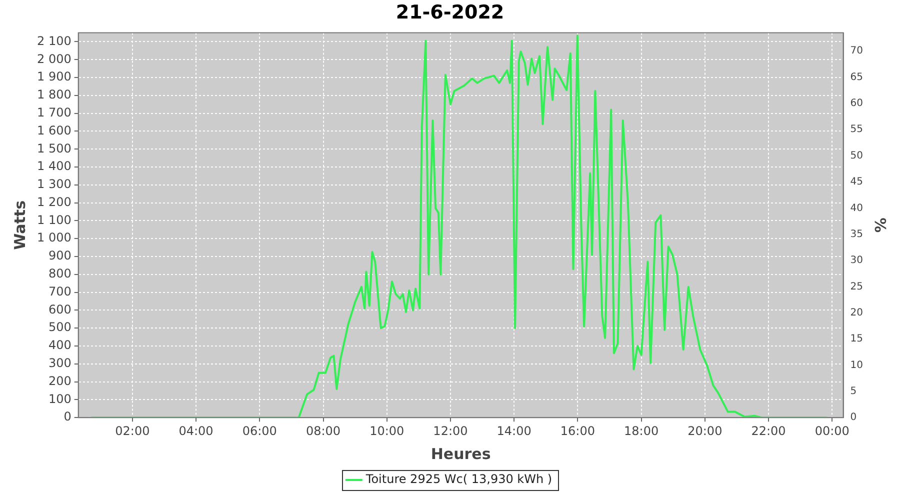  What do you see at coordinates (54, 59) in the screenshot?
I see `y-tick-label: 2 000` at bounding box center [54, 59].